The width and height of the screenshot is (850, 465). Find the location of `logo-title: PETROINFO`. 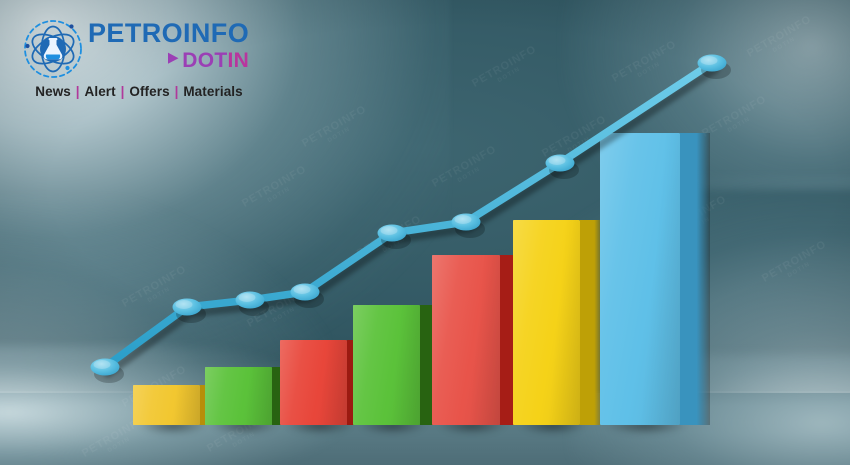

logo-title: PETROINFO is located at coordinates (169, 33).